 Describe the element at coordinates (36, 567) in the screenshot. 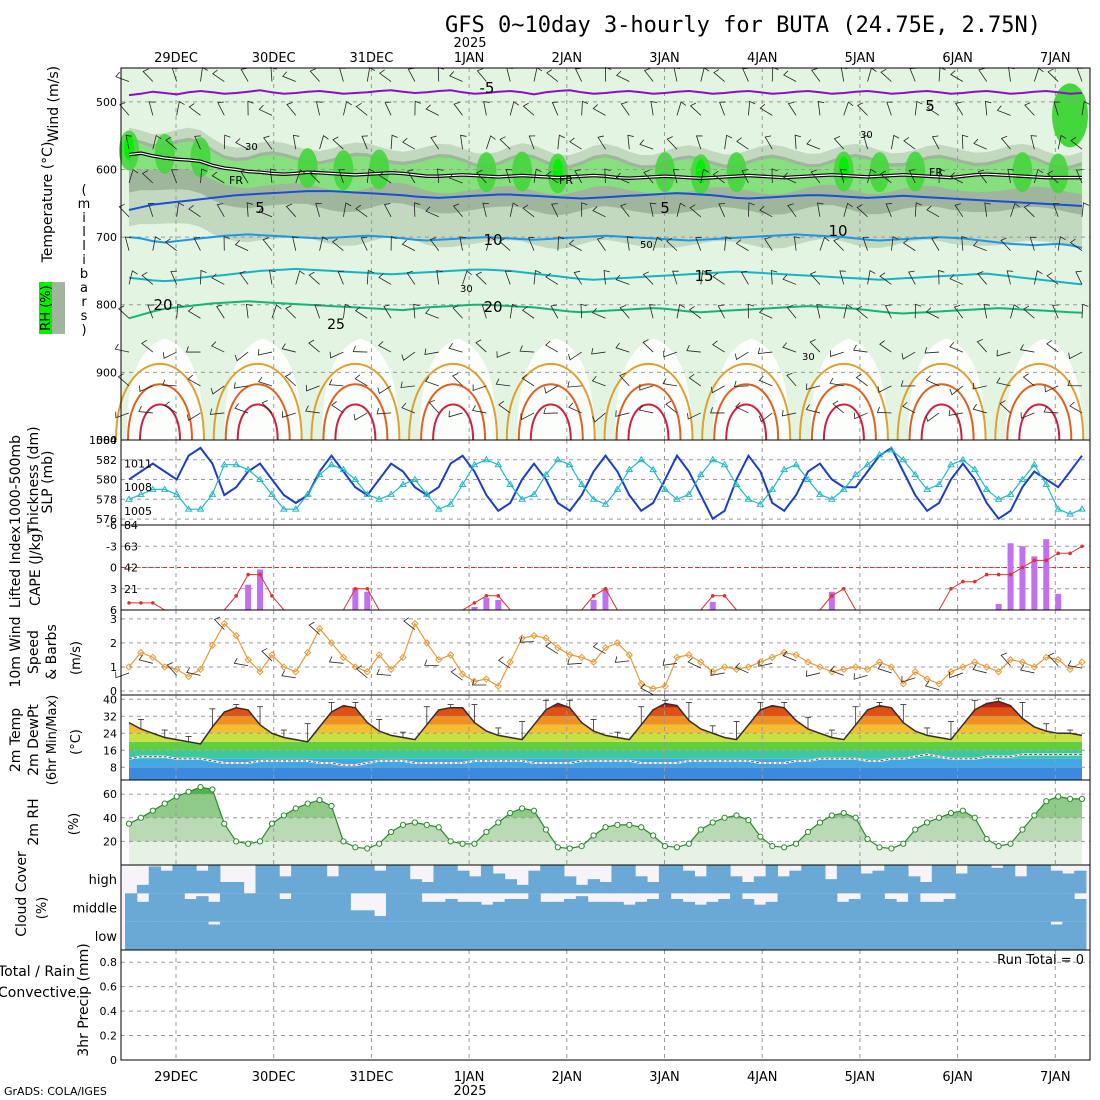

I see `cape-axis-label: CAPE (J/kg)` at that location.